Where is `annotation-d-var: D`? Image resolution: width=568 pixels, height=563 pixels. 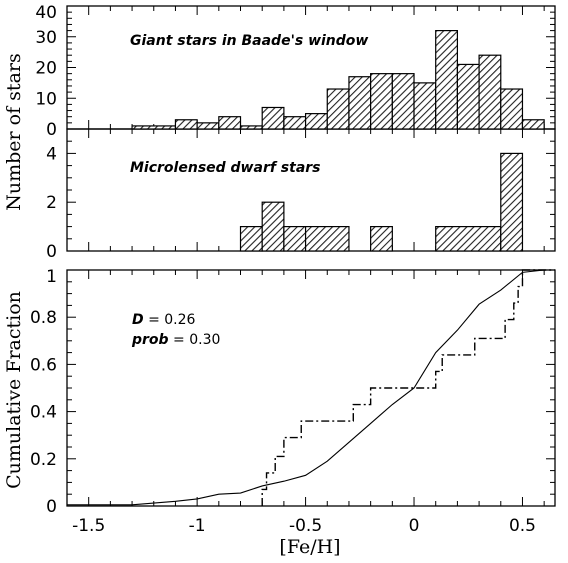
annotation-d-var: D is located at coordinates (138, 320).